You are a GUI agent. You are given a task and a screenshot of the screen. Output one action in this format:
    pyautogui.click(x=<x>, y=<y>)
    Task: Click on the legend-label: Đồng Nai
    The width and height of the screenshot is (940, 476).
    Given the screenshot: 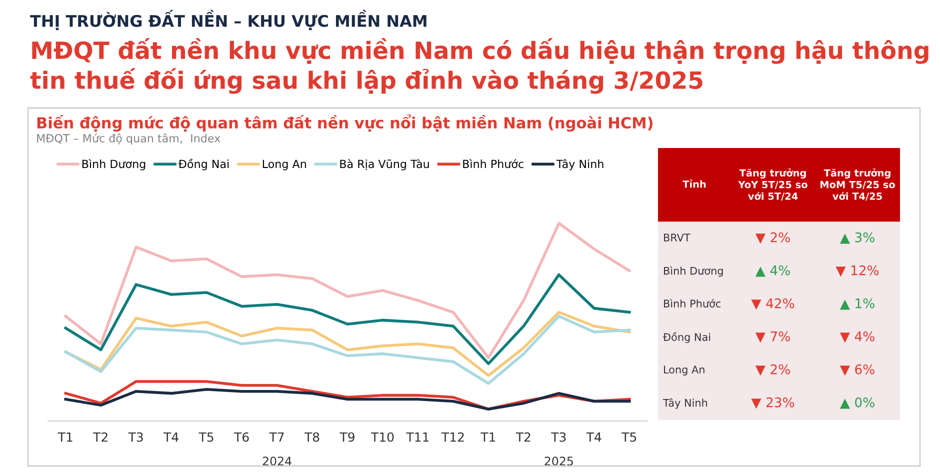 What is the action you would take?
    pyautogui.click(x=203, y=164)
    